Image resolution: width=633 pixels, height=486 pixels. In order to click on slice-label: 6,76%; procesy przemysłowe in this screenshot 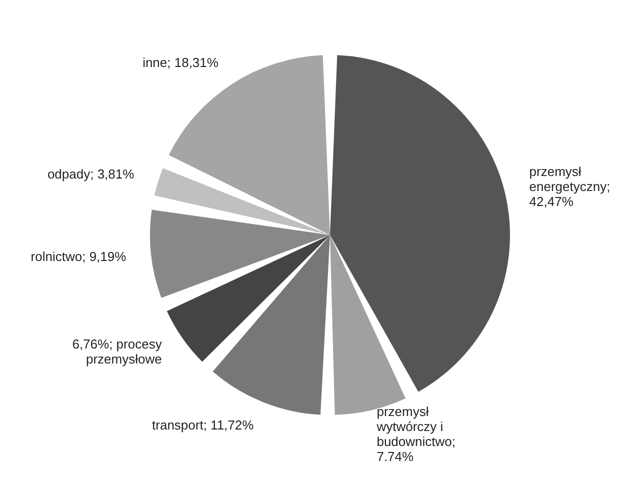, I will do `click(117, 351)`.